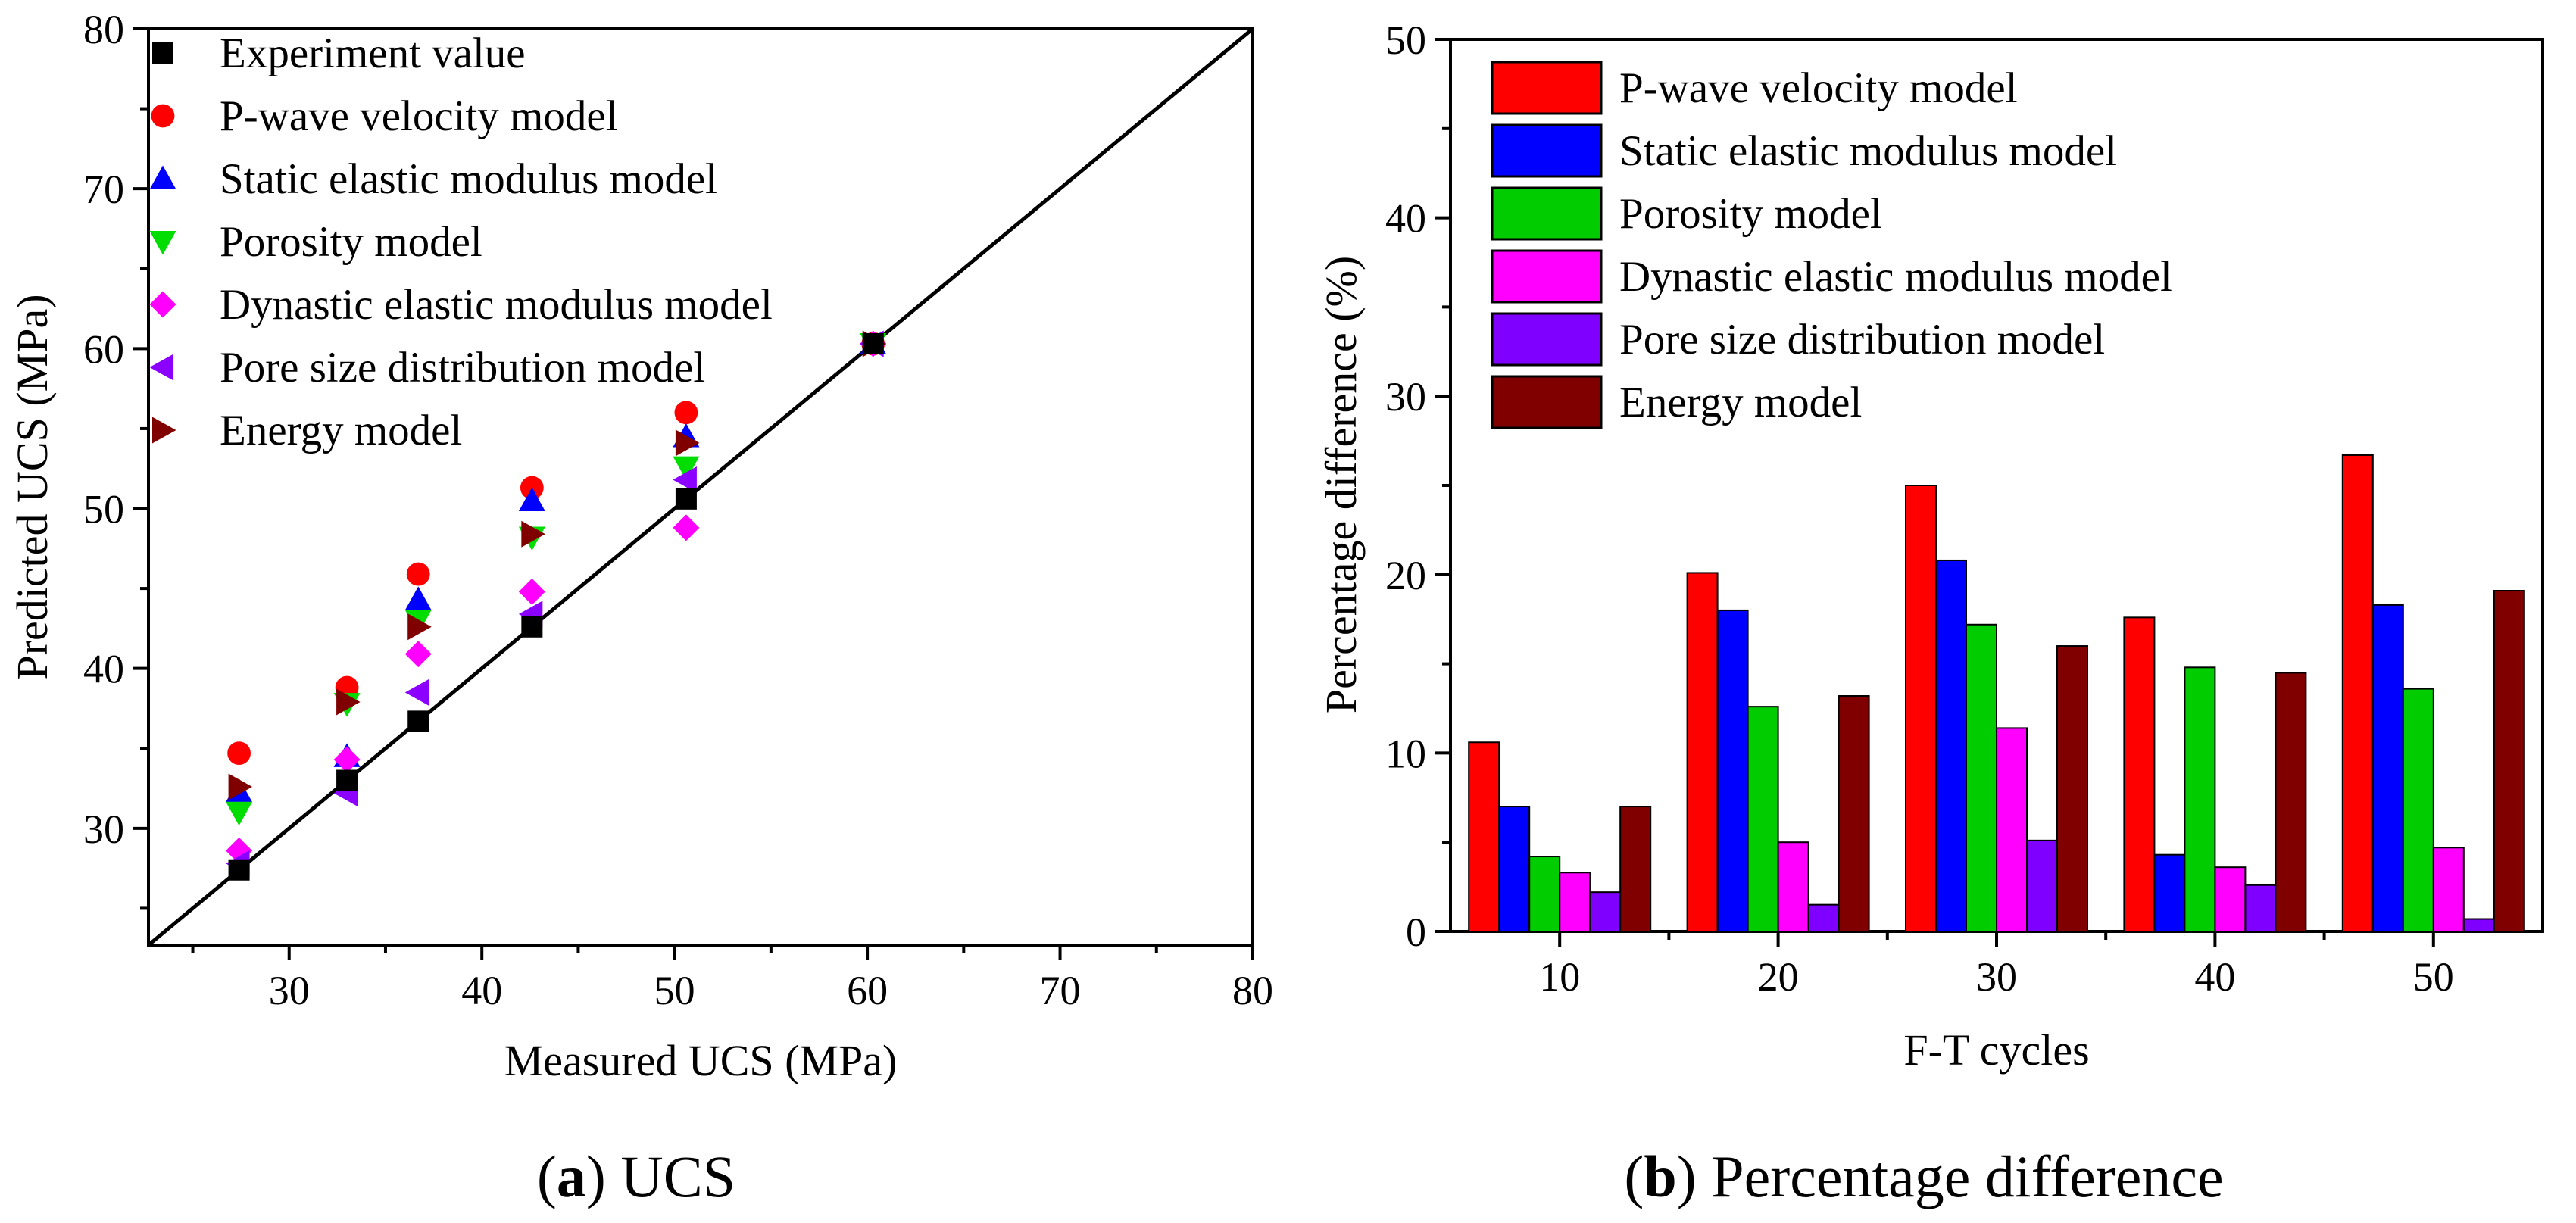 The width and height of the screenshot is (2576, 1223). Describe the element at coordinates (163, 116) in the screenshot. I see `legend-marker-p-wave-velocity-model` at that location.